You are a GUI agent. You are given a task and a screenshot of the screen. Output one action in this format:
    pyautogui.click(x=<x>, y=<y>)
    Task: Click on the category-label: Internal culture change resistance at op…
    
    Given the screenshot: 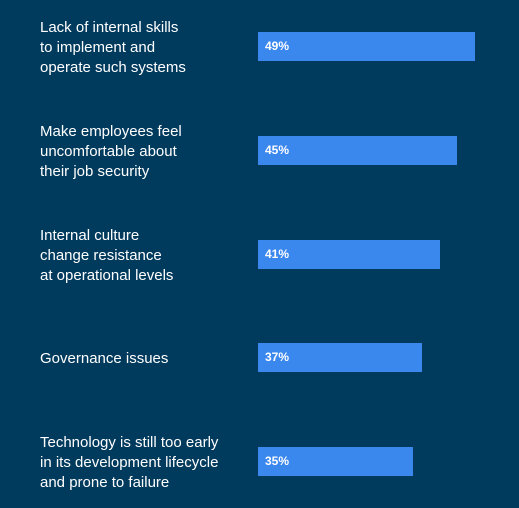 What is the action you would take?
    pyautogui.click(x=107, y=255)
    